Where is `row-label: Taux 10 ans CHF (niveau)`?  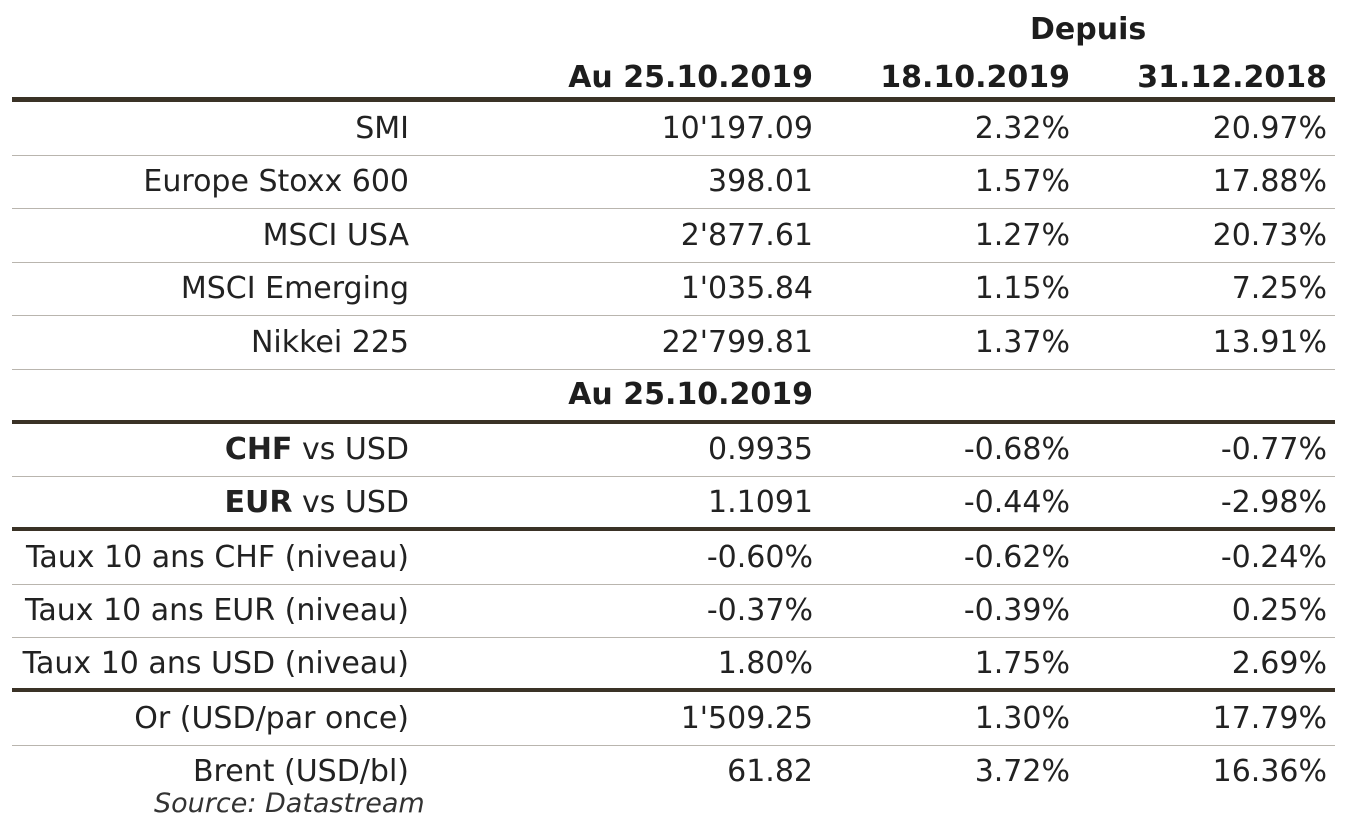 row-label: Taux 10 ans CHF (niveau) is located at coordinates (217, 557).